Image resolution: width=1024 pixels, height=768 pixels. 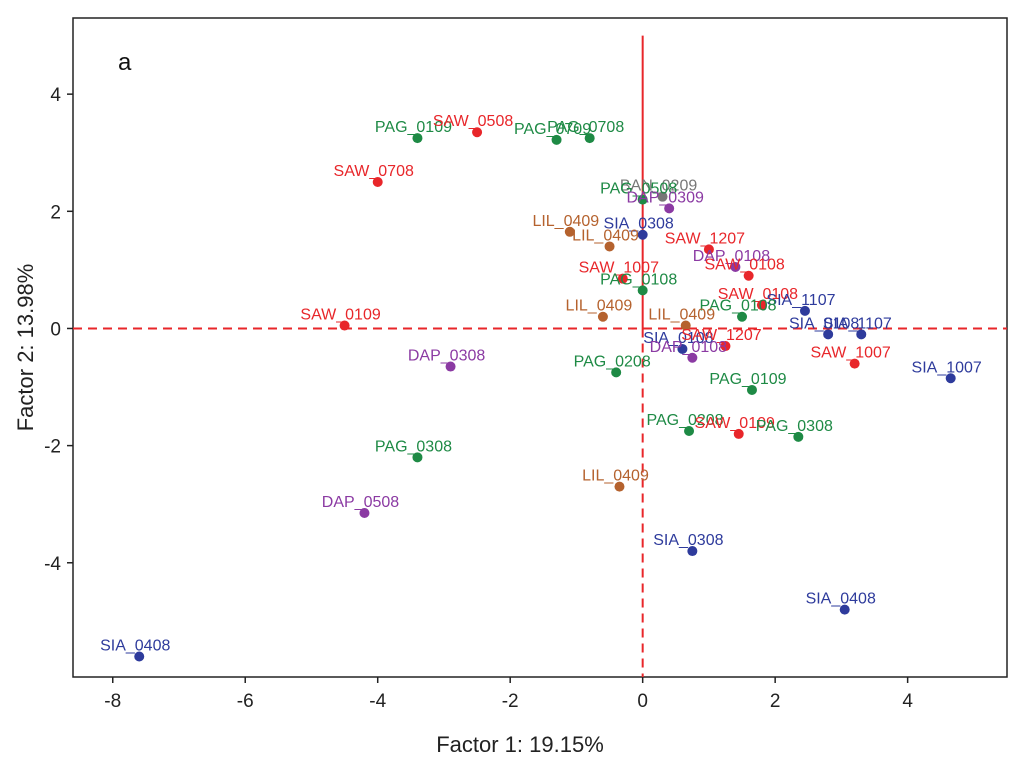 What do you see at coordinates (639, 224) in the screenshot?
I see `point-label: SIA_0308` at bounding box center [639, 224].